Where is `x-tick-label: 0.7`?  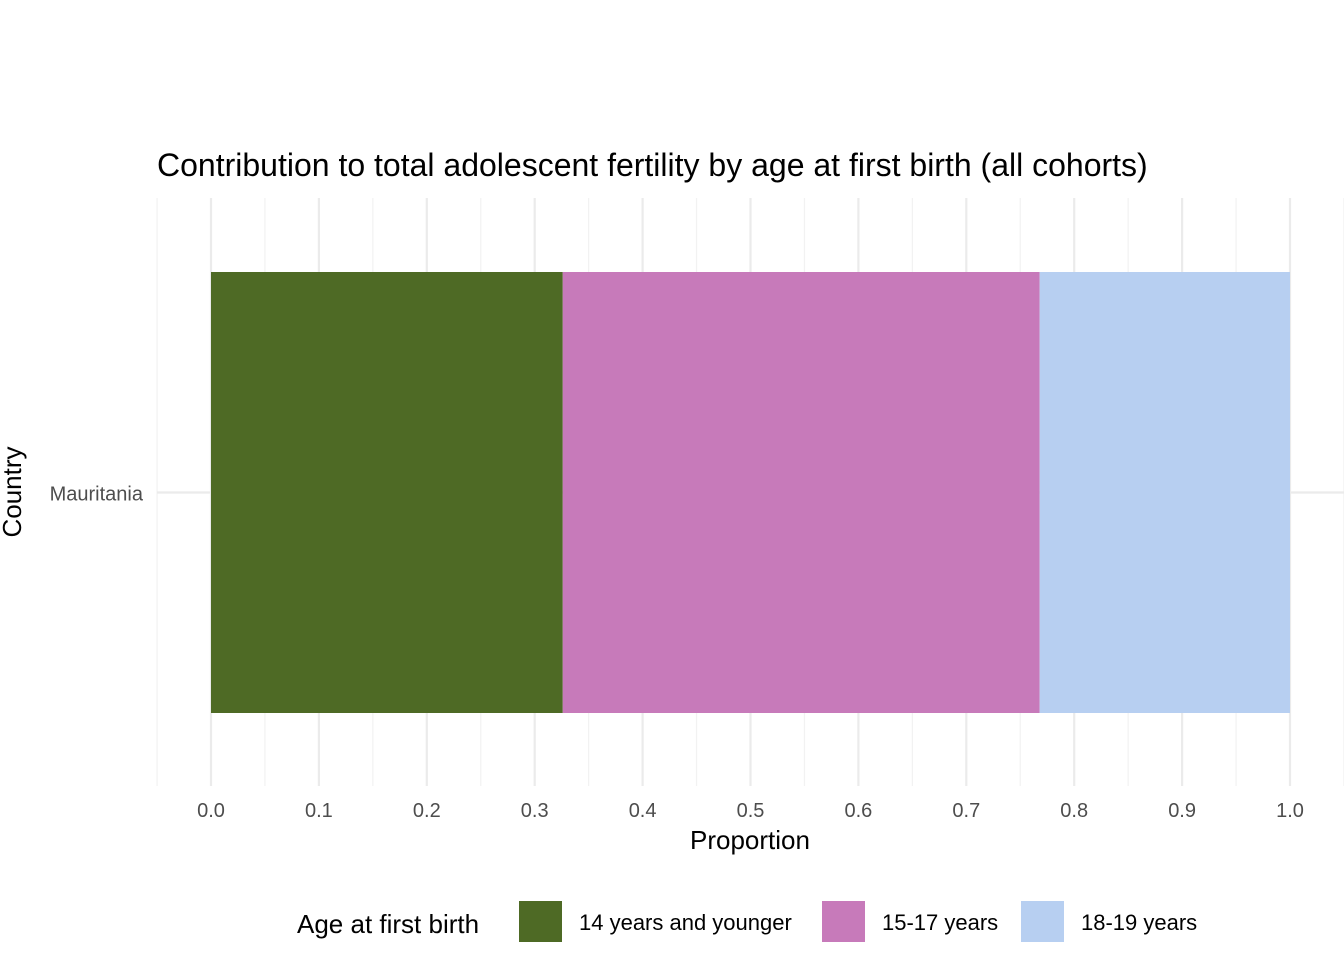 x-tick-label: 0.7 is located at coordinates (966, 811).